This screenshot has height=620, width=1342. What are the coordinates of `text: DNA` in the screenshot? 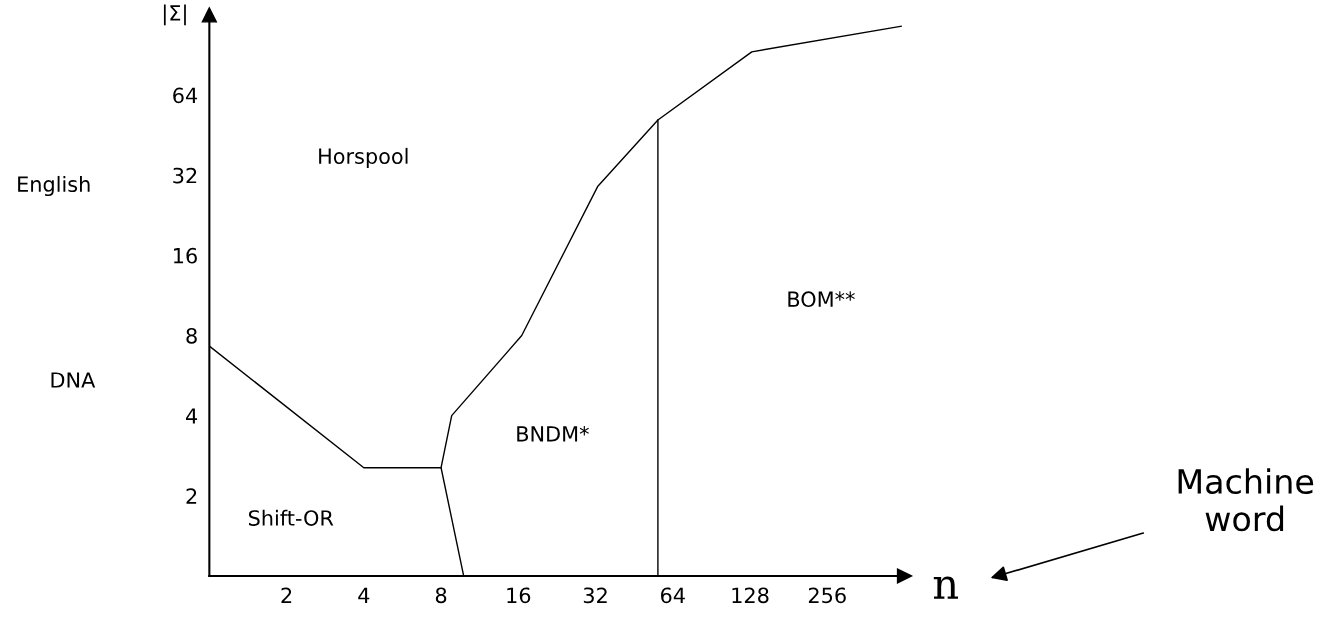 It's located at (73, 380).